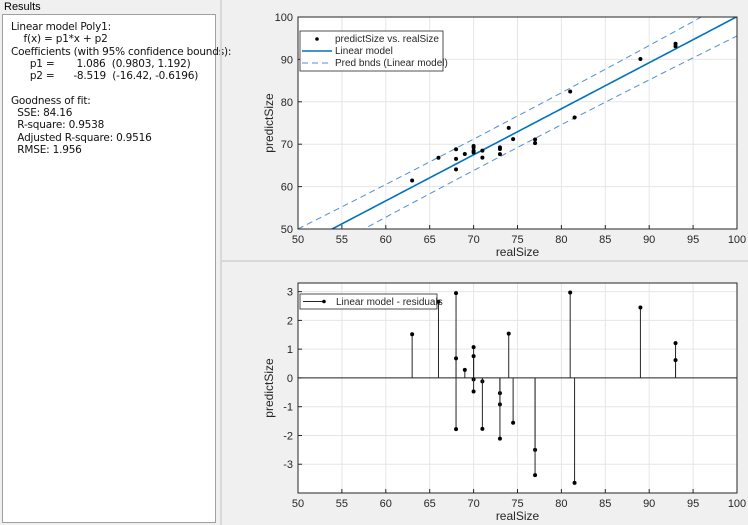 The image size is (748, 525). I want to click on y-tick-label: 70, so click(287, 145).